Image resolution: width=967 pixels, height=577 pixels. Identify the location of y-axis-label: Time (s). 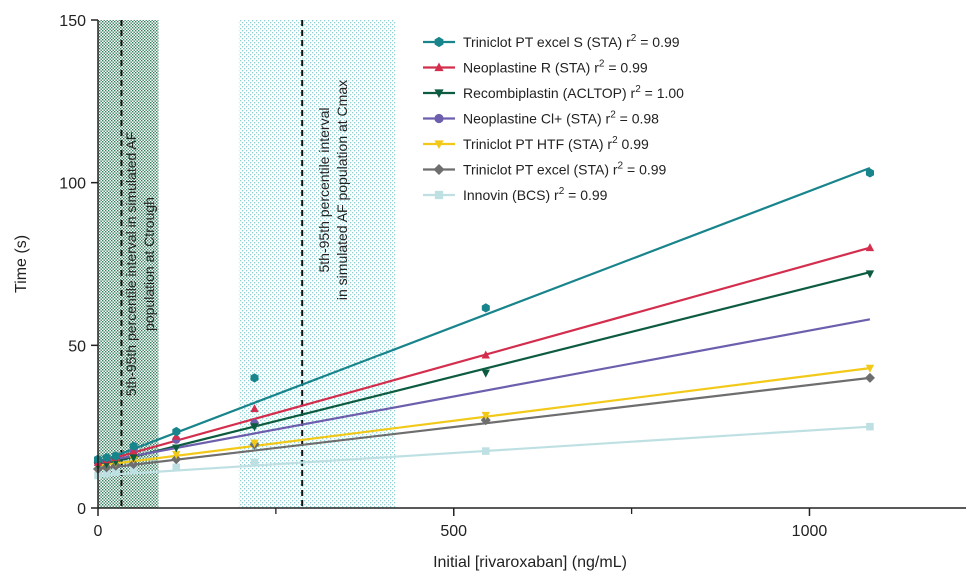
(21, 264).